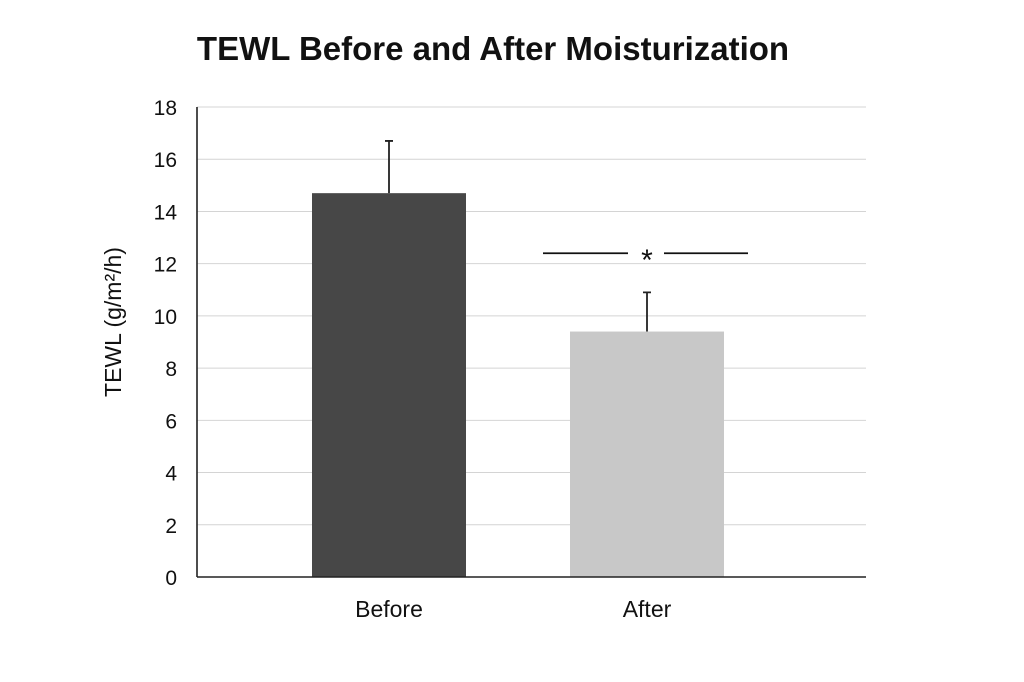 The image size is (1024, 682). What do you see at coordinates (647, 311) in the screenshot?
I see `error-bar-after` at bounding box center [647, 311].